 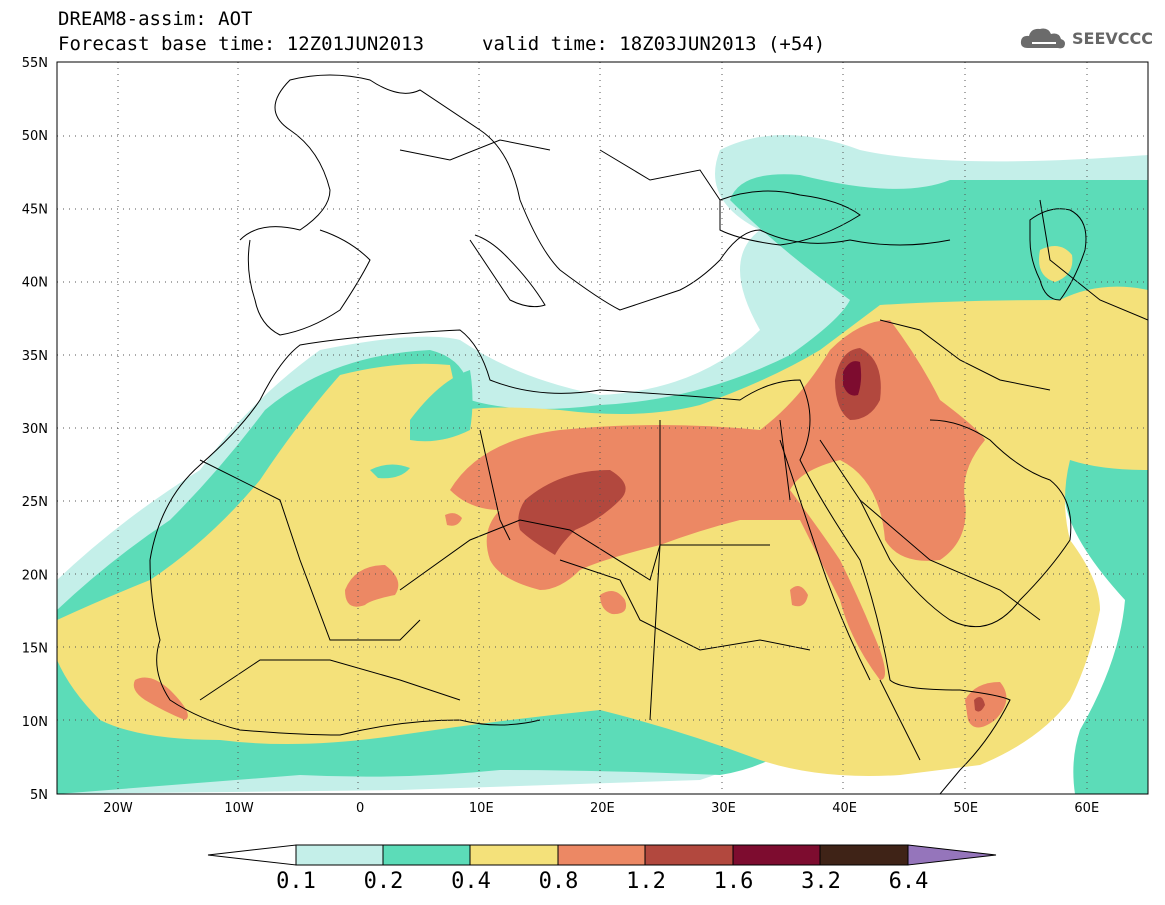 What do you see at coordinates (241, 44) in the screenshot?
I see `forecast-base-time: Forecast base time: 12Z01JUN2013` at bounding box center [241, 44].